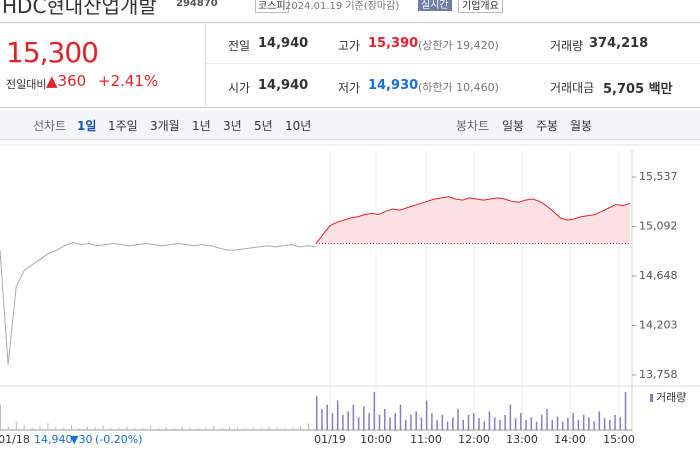 The height and width of the screenshot is (450, 700). What do you see at coordinates (435, 5) in the screenshot?
I see `realtime: 실시간` at bounding box center [435, 5].